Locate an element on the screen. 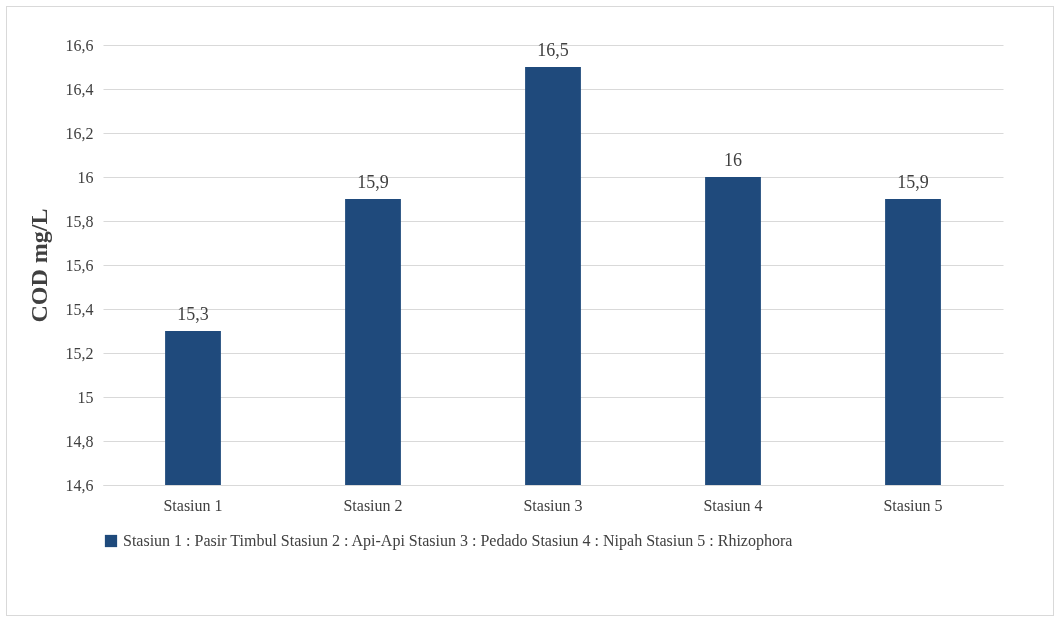 The image size is (1062, 624). legend-label: Stasiun 1 : Pasir Timbul Stasiun 2 : Api-Api Stasiun 3 : Pedado Stasiun 4 : Nipah Stasiun 5 : Rhizophora is located at coordinates (458, 541).